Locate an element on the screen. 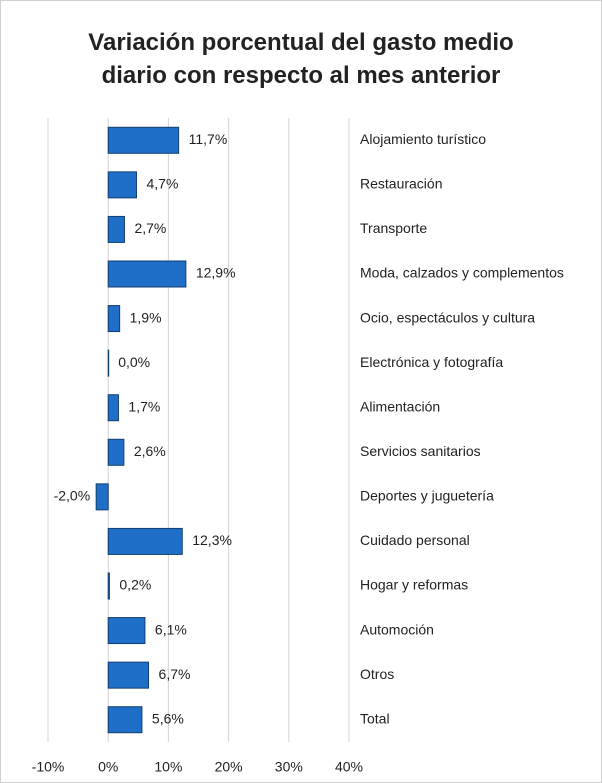  x-tick-label: 0% is located at coordinates (108, 767).